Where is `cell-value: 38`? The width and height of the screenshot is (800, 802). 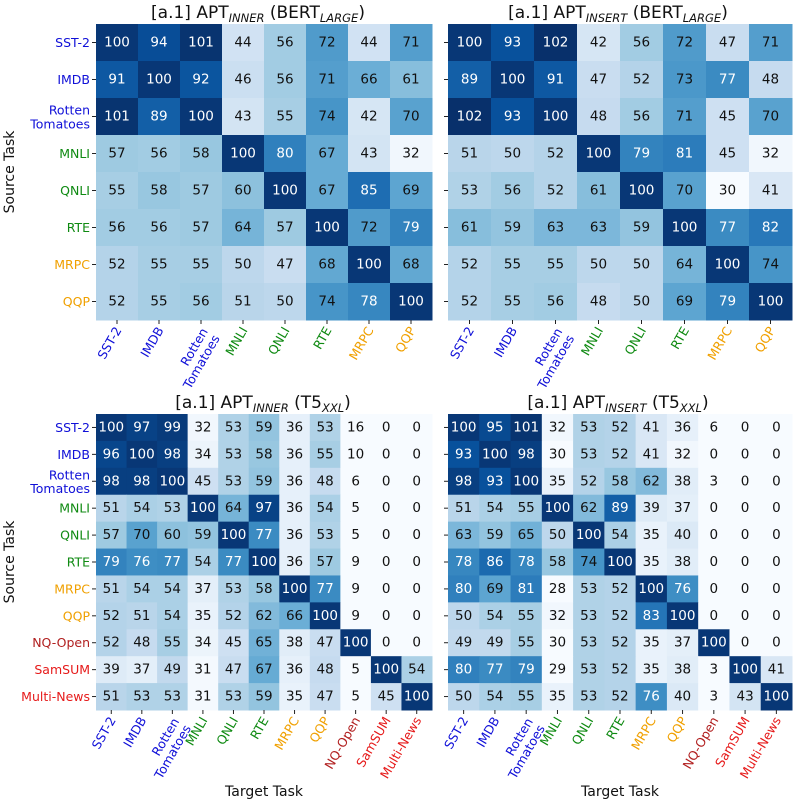
cell-value: 38 is located at coordinates (682, 670).